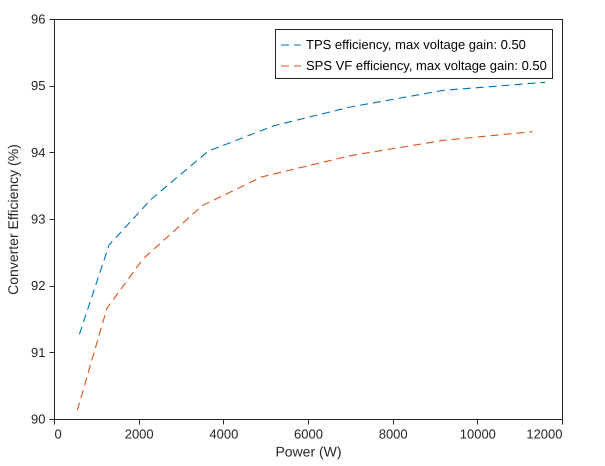  I want to click on y-tick-label: 96, so click(38, 19).